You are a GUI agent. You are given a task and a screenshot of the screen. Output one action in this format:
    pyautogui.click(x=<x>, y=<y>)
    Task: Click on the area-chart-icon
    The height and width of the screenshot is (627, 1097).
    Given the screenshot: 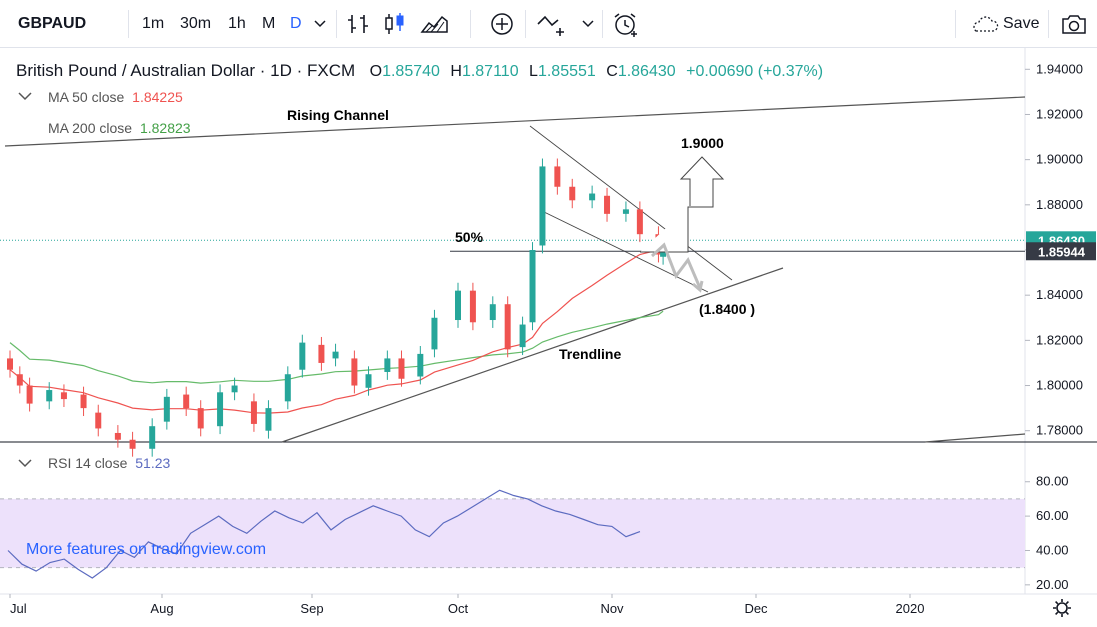 What is the action you would take?
    pyautogui.click(x=435, y=24)
    